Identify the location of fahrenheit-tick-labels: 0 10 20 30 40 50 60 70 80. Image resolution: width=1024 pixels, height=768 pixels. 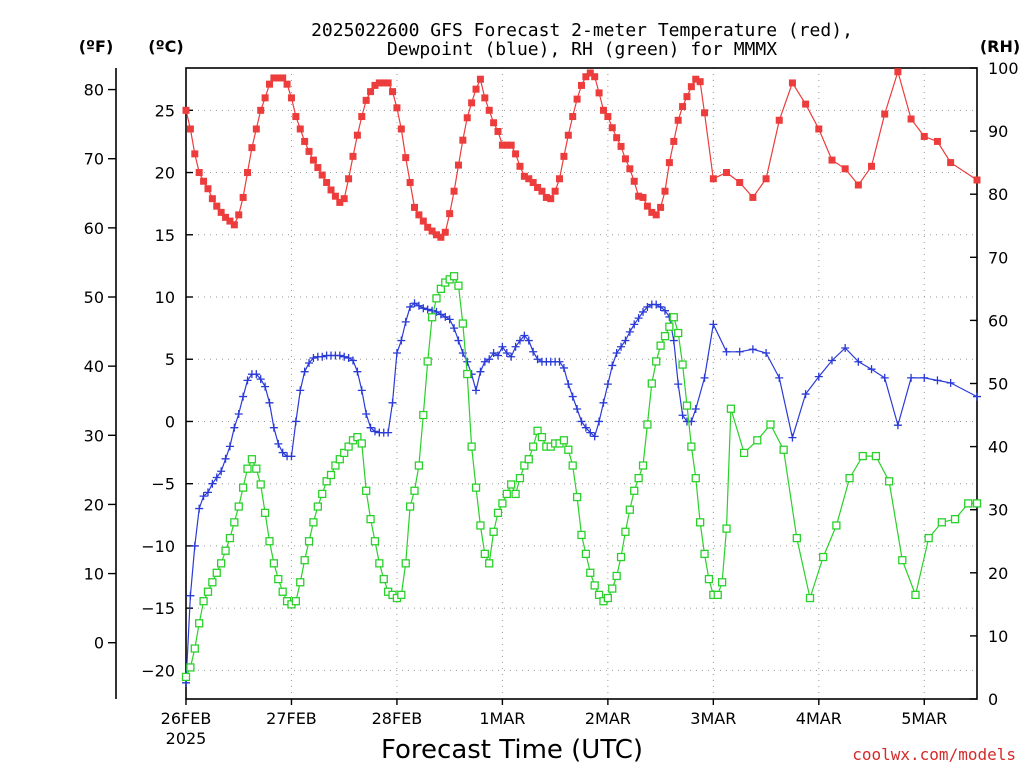
(94, 367).